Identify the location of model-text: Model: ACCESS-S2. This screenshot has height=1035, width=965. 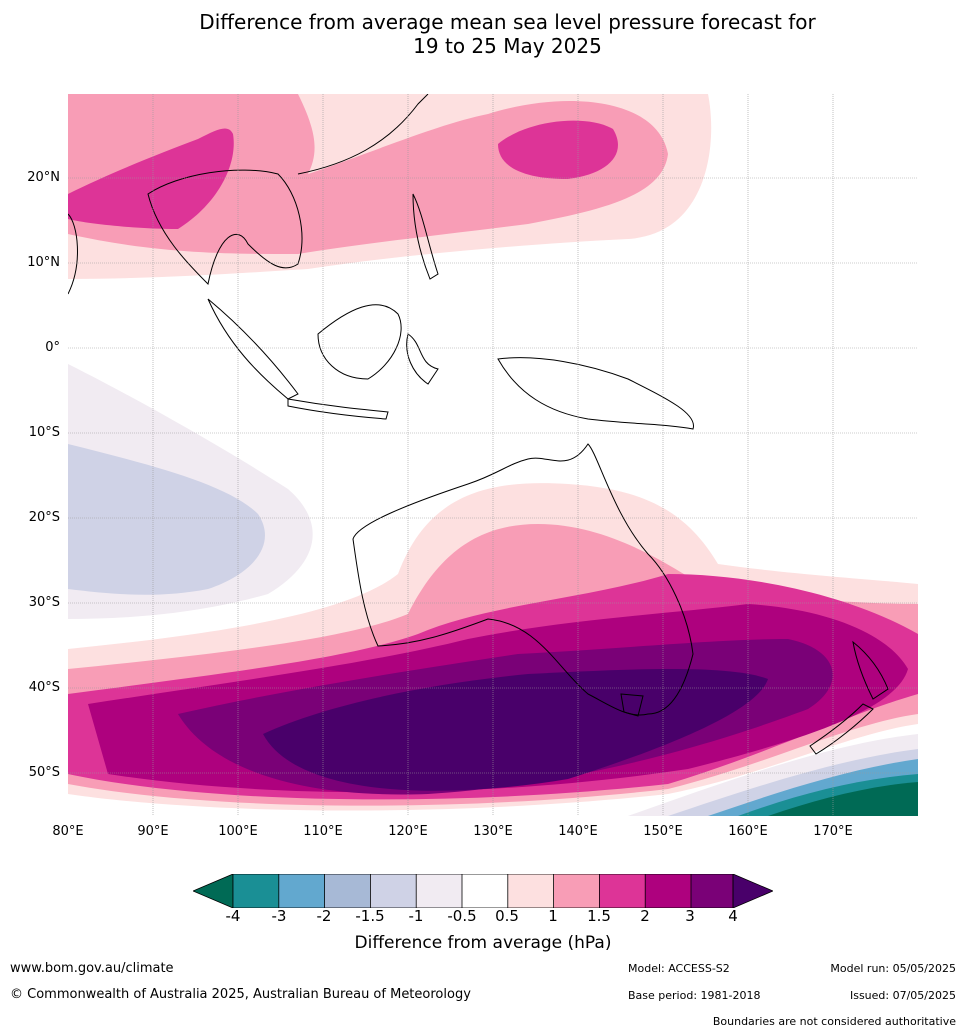
(679, 968).